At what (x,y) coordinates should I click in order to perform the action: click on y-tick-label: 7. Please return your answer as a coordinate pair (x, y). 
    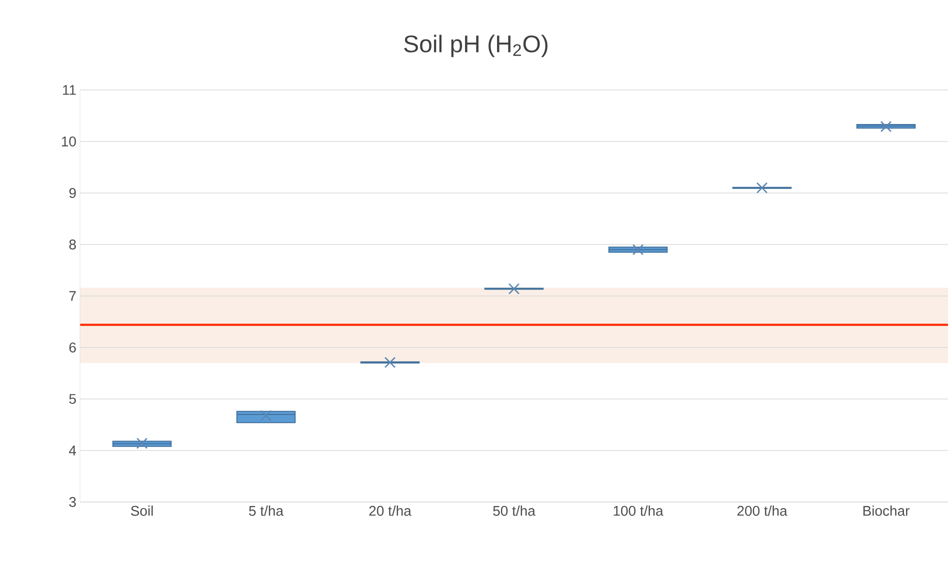
    Looking at the image, I should click on (72, 296).